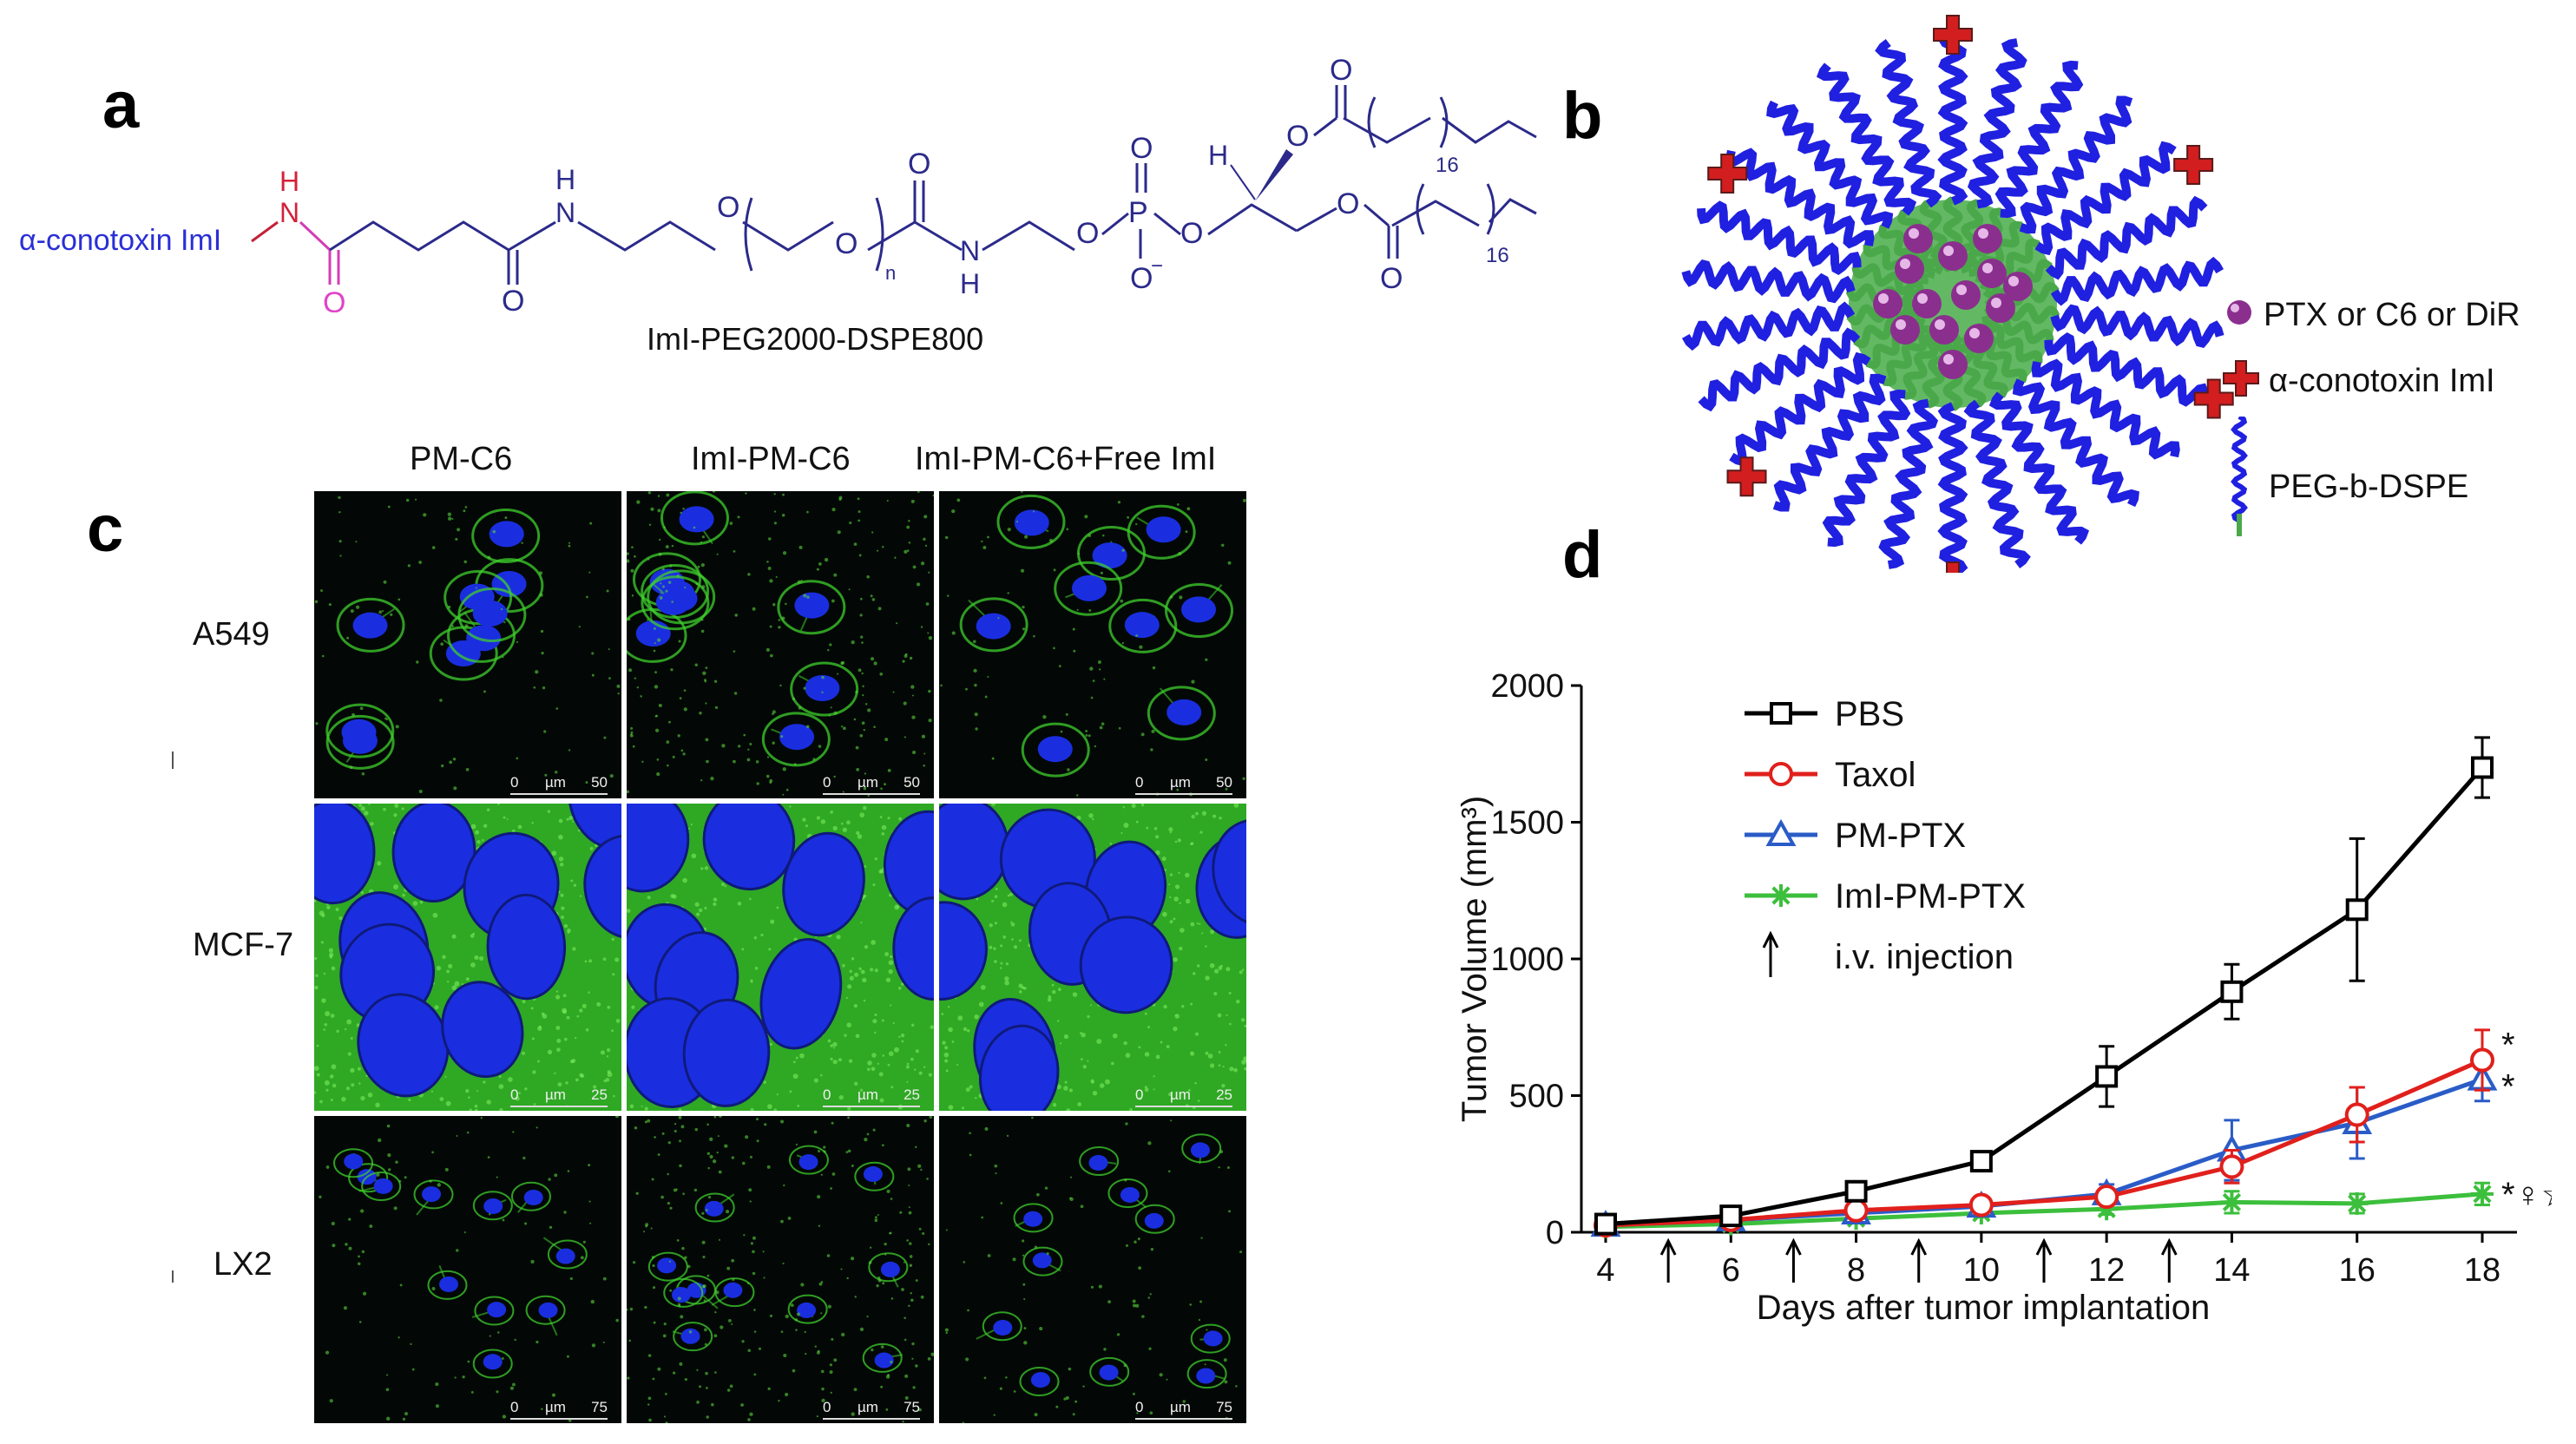  I want to click on atom-o5: O, so click(919, 164).